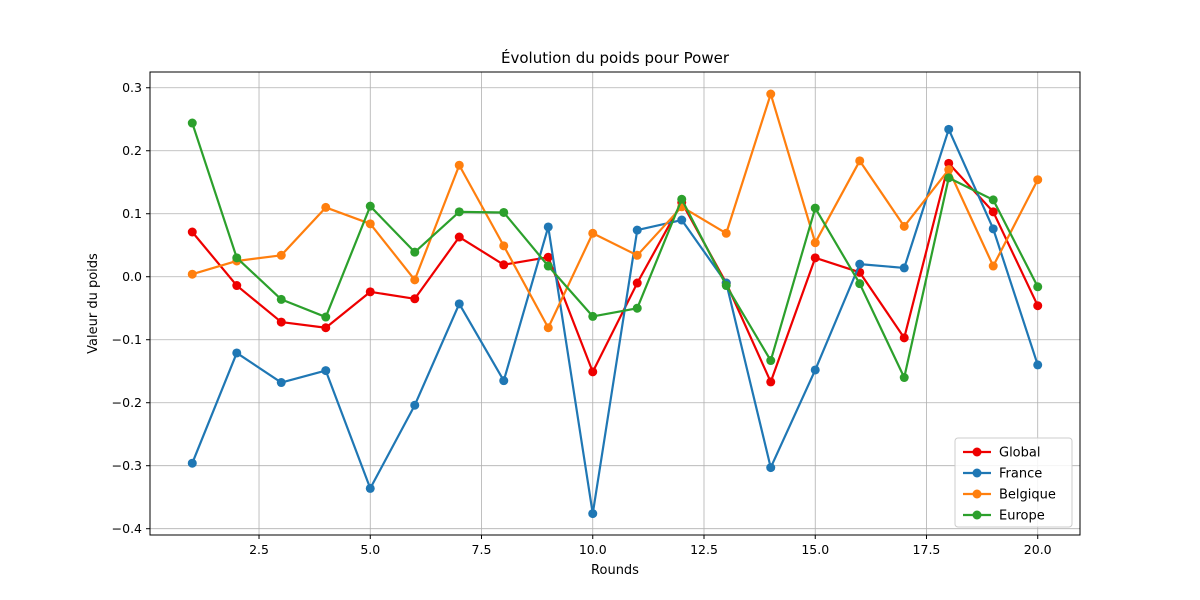 The width and height of the screenshot is (1200, 600). Describe the element at coordinates (132, 150) in the screenshot. I see `y-tick-label: 0.2` at that location.